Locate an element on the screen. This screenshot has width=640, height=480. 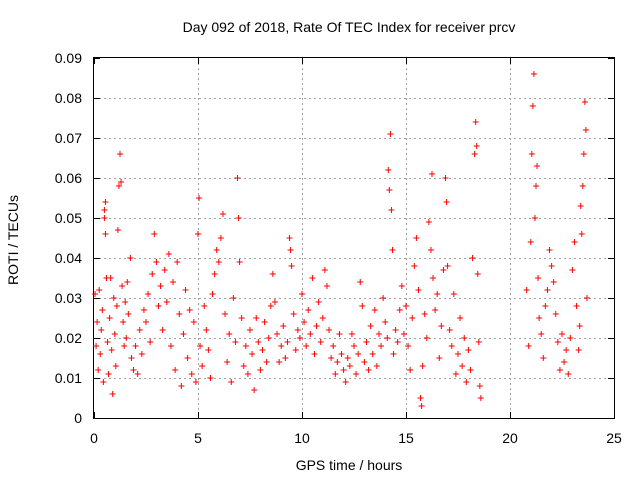
y-tick-label: 0.07 is located at coordinates (68, 138).